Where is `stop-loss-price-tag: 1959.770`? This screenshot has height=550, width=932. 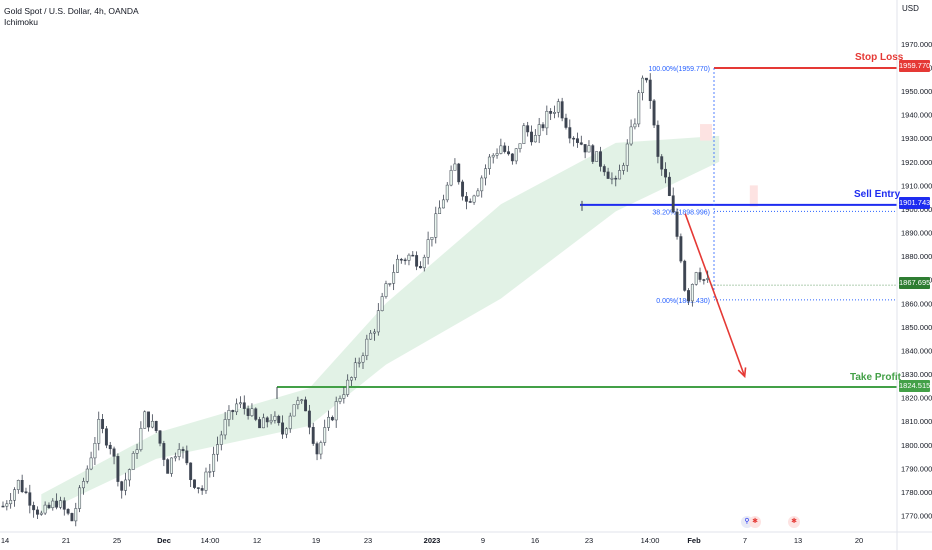
stop-loss-price-tag: 1959.770 is located at coordinates (915, 66).